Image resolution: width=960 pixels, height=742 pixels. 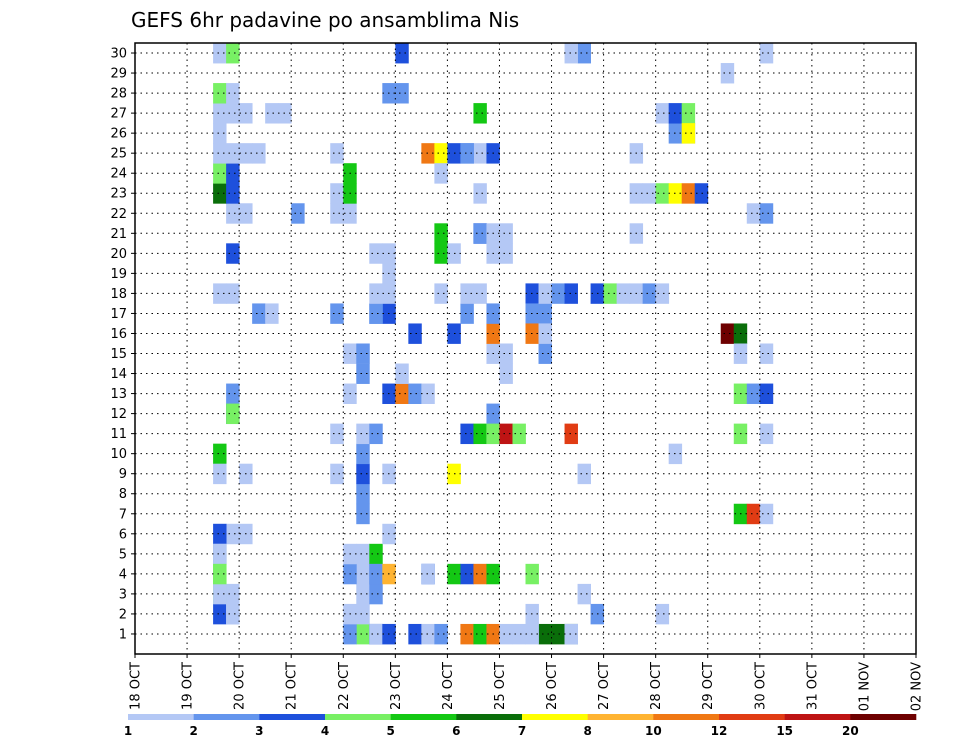 I want to click on x-tick-label: 27 OCT, so click(x=604, y=686).